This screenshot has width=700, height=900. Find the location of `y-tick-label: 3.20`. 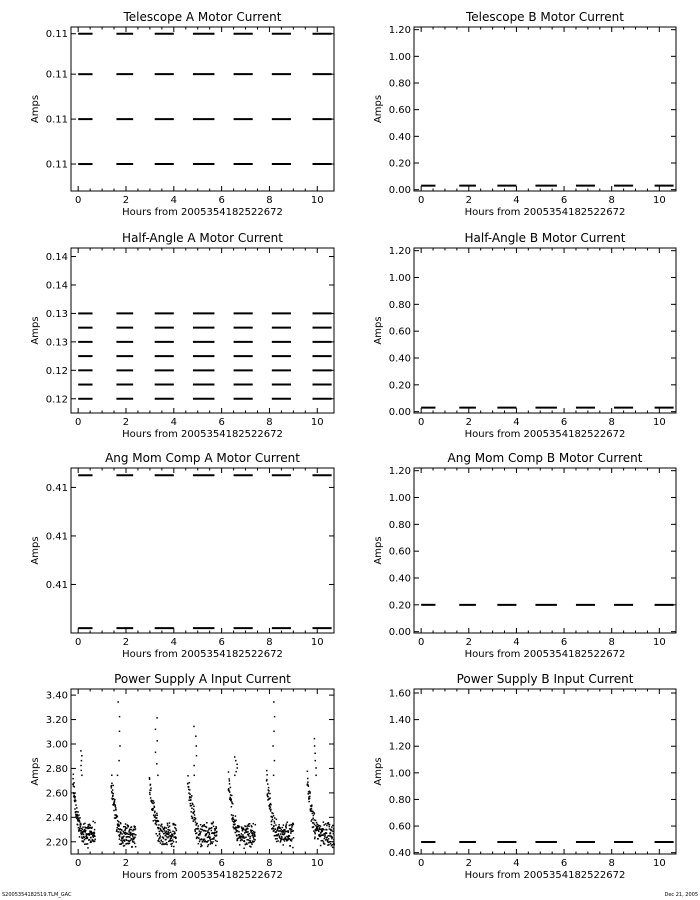

y-tick-label: 3.20 is located at coordinates (57, 720).